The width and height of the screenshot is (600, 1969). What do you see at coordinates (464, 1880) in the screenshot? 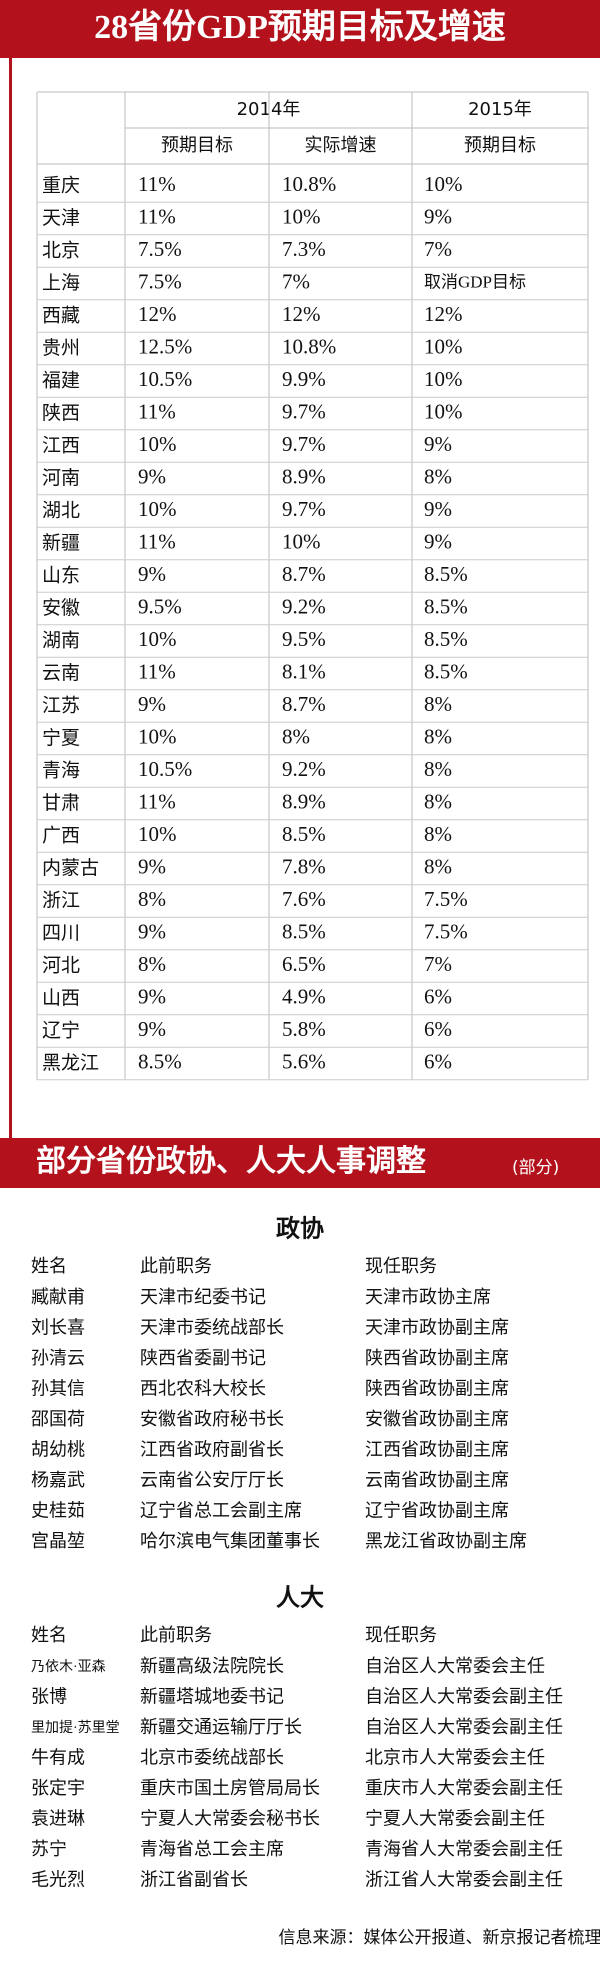
I see `position: 浙江省人大常委会副主任` at bounding box center [464, 1880].